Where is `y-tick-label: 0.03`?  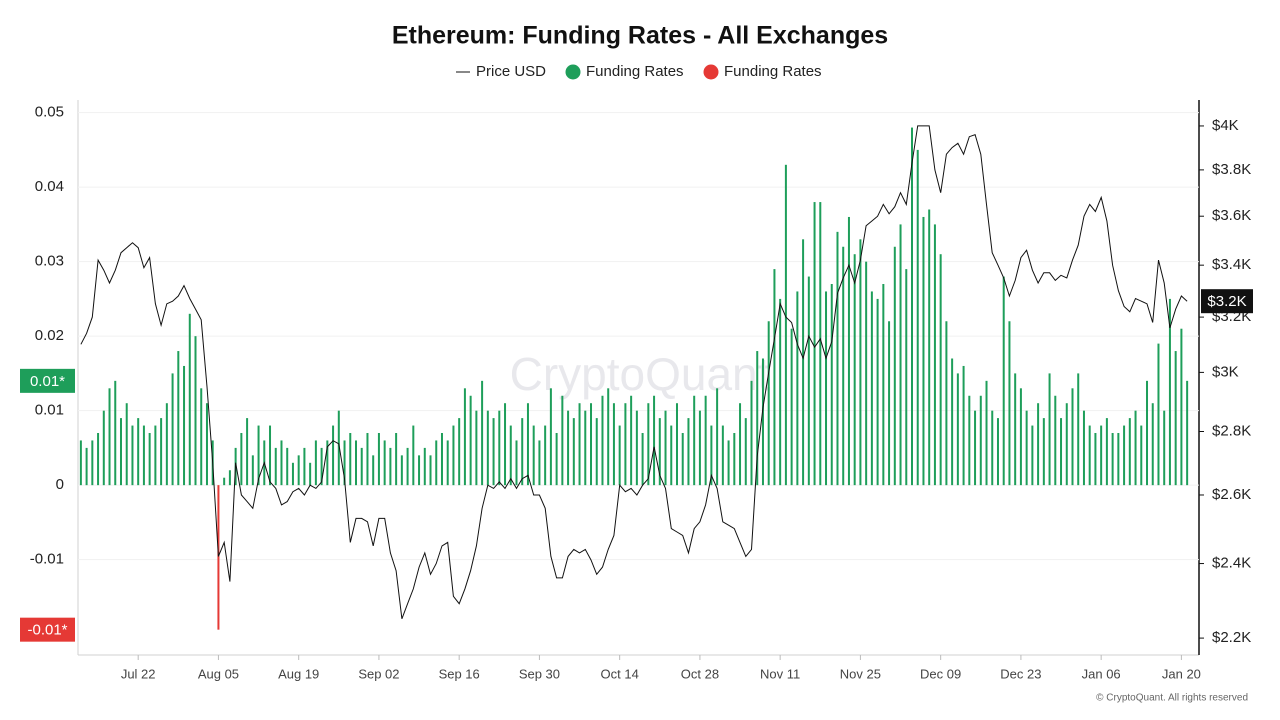 y-tick-label: 0.03 is located at coordinates (49, 261).